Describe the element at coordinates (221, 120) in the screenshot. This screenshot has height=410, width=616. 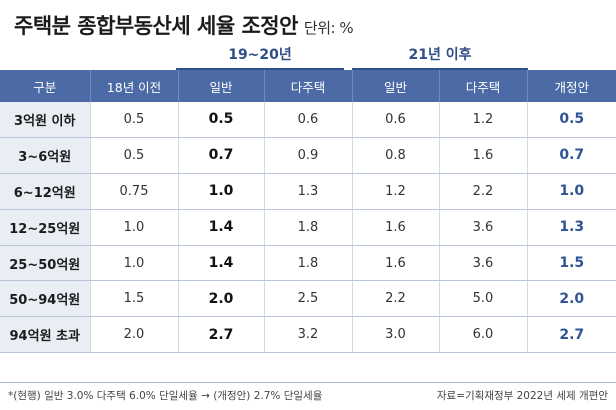
I see `cell-1920-general: 0.5` at that location.